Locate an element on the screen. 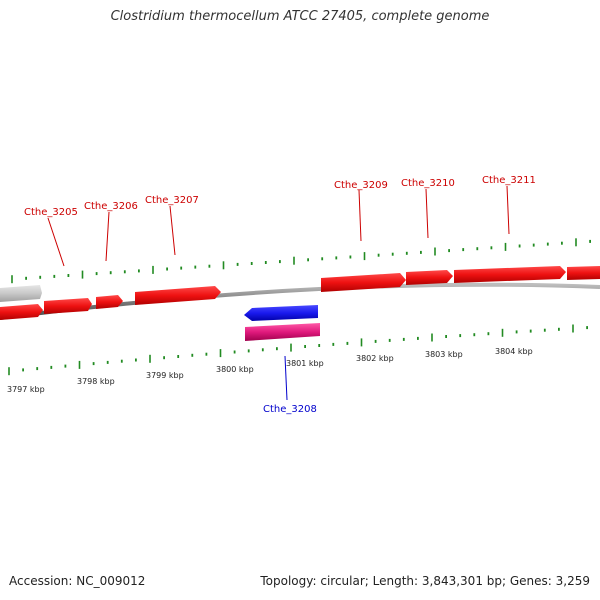 This screenshot has width=600, height=600. scale-label-3804: 3804 kbp is located at coordinates (514, 351).